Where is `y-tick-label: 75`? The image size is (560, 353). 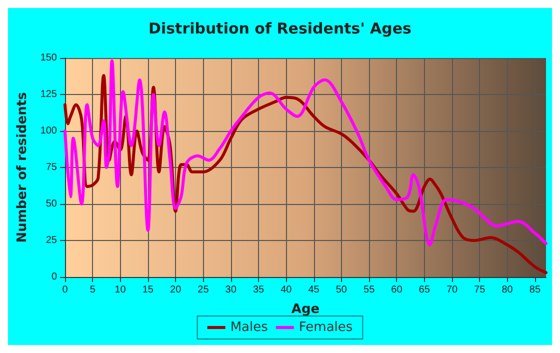 y-tick-label: 75 is located at coordinates (52, 167).